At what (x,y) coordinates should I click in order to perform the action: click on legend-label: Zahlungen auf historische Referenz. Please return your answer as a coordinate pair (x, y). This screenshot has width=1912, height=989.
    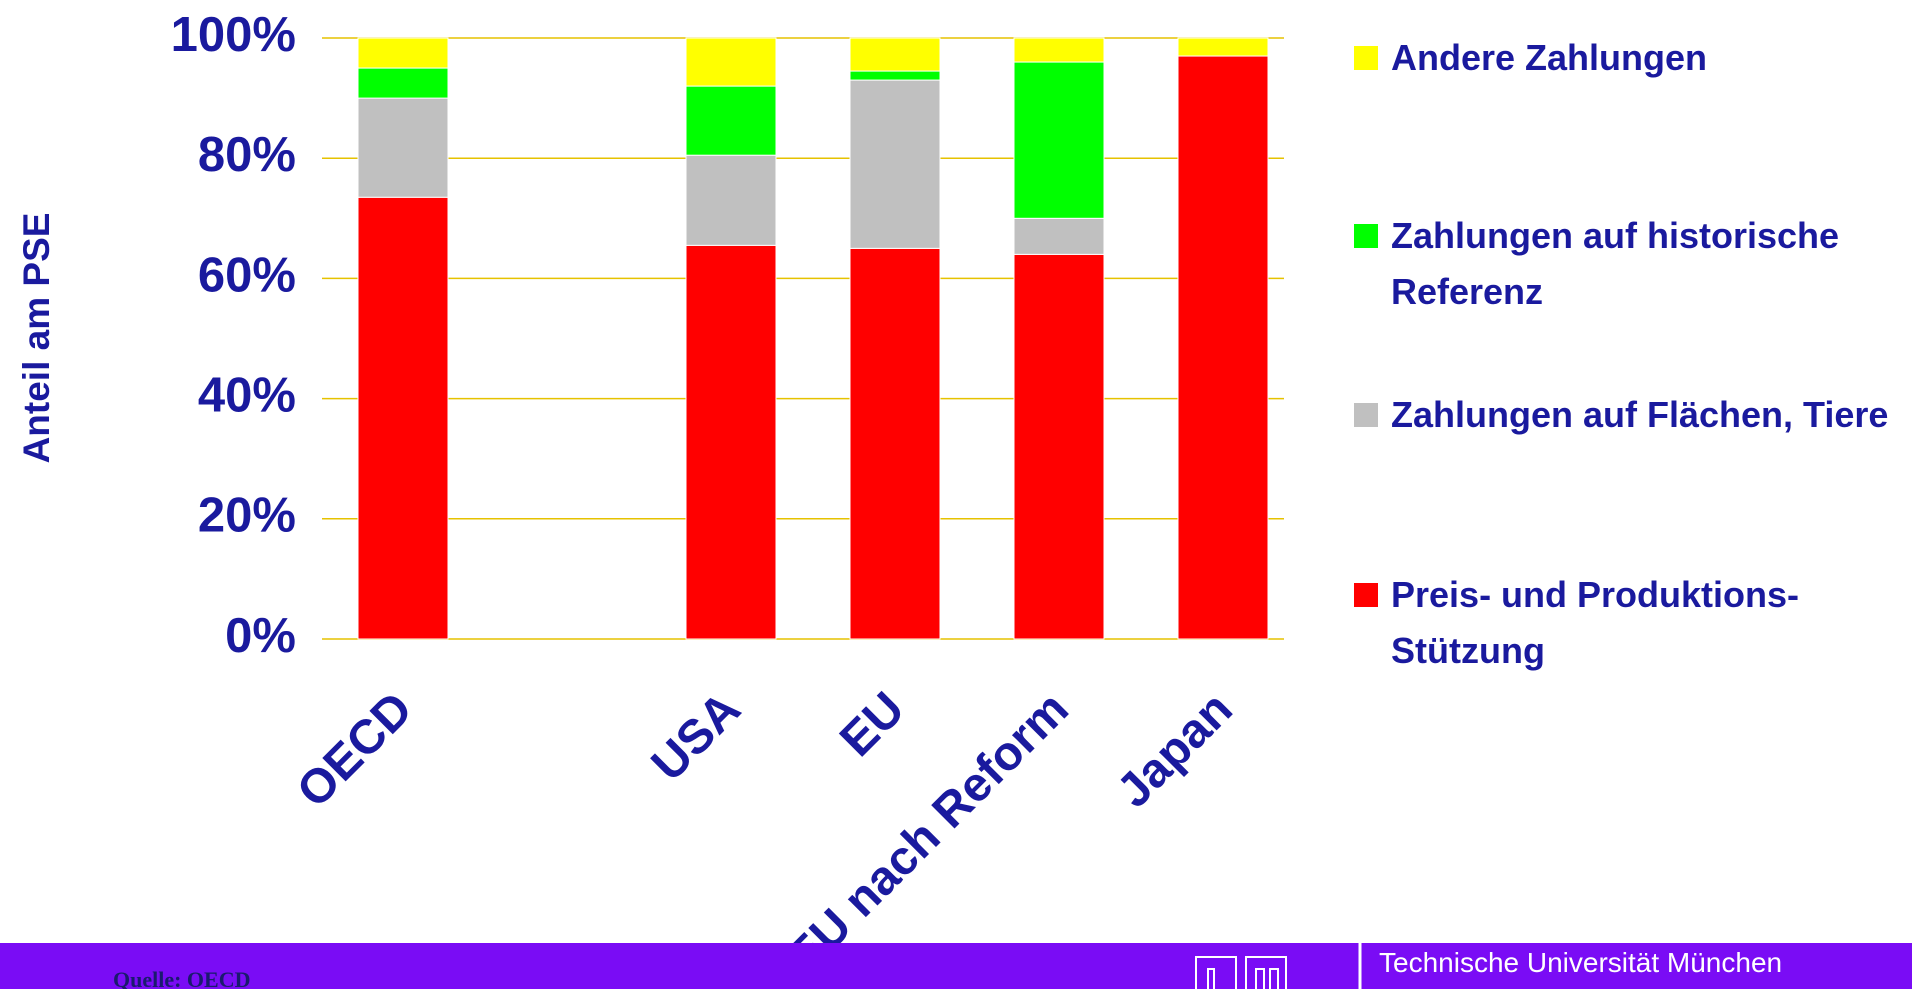
    Looking at the image, I should click on (1615, 263).